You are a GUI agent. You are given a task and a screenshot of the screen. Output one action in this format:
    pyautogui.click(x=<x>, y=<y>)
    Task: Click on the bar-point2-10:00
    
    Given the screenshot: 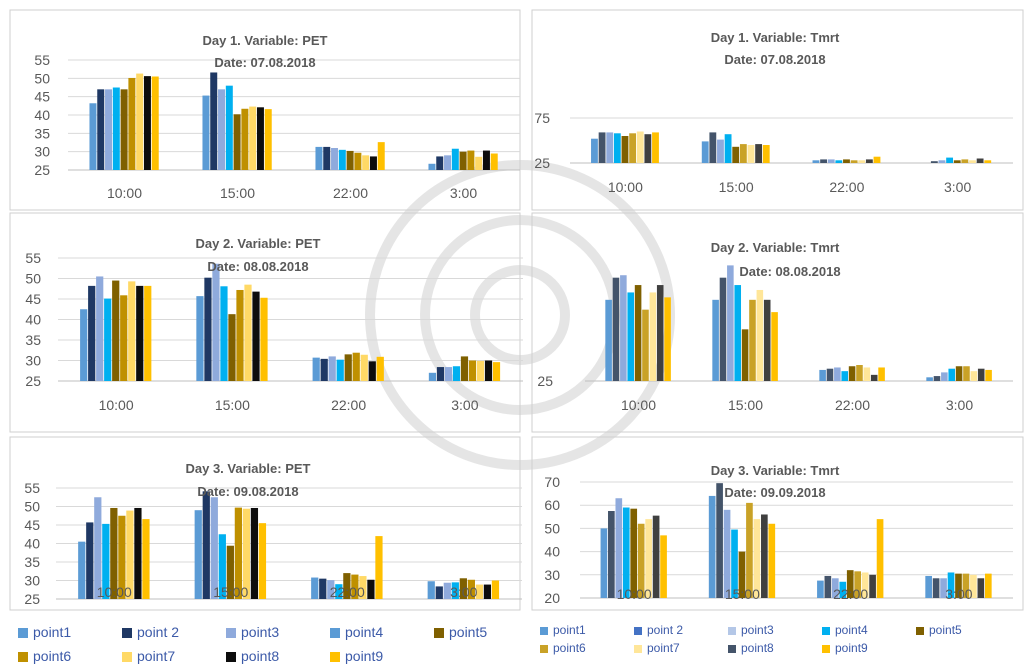 What is the action you would take?
    pyautogui.click(x=90, y=560)
    